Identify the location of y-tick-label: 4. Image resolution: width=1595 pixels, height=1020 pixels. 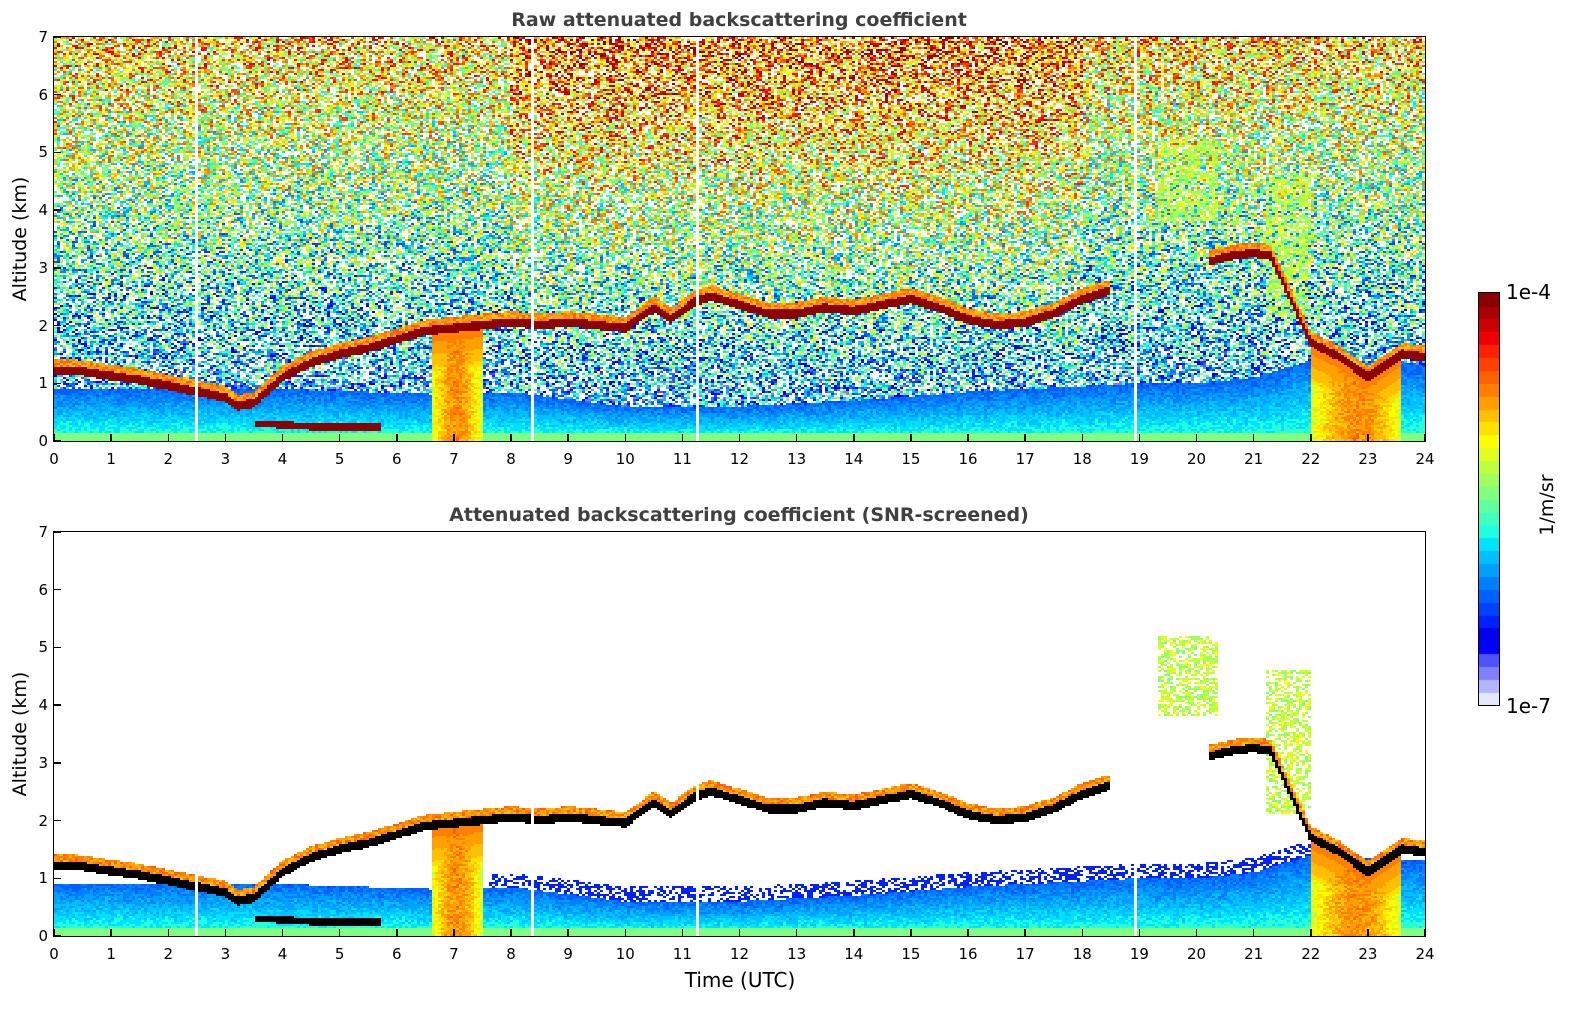
(43, 705).